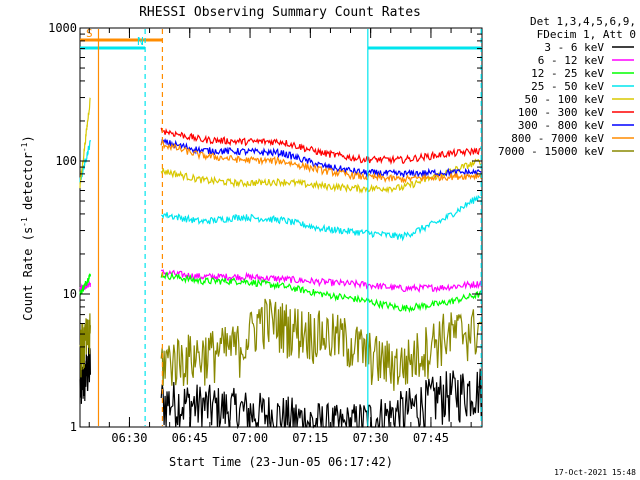 Image resolution: width=640 pixels, height=480 pixels. What do you see at coordinates (121, 40) in the screenshot?
I see `flag-bar-s` at bounding box center [121, 40].